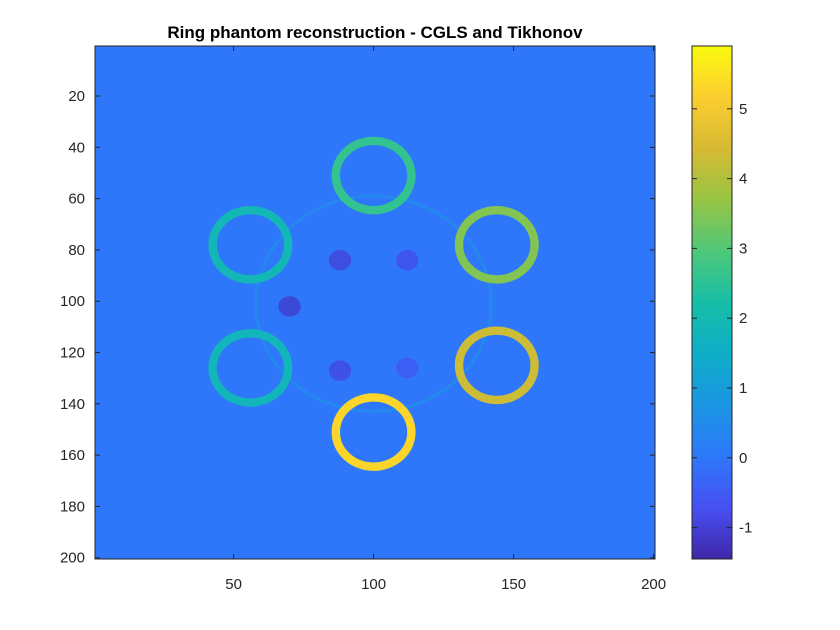  What do you see at coordinates (743, 458) in the screenshot?
I see `colorbar-tick-label: 0` at bounding box center [743, 458].